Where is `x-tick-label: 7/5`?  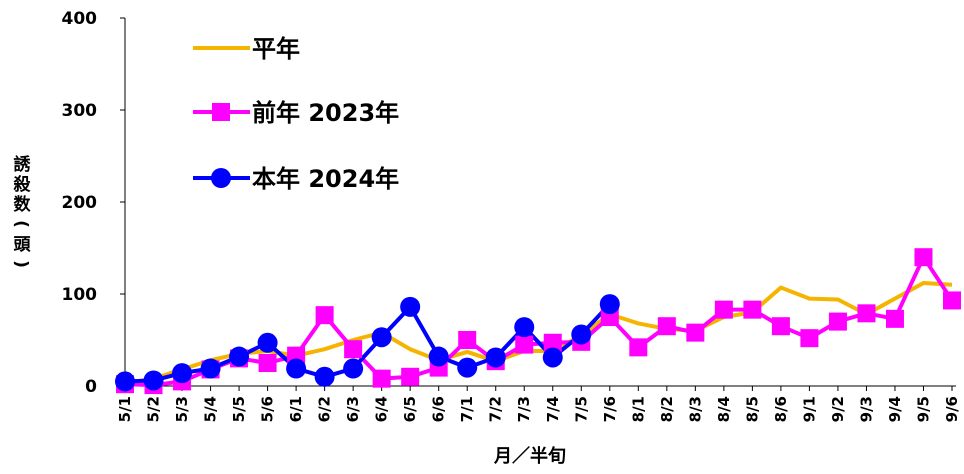 x-tick-label: 7/5 is located at coordinates (581, 409).